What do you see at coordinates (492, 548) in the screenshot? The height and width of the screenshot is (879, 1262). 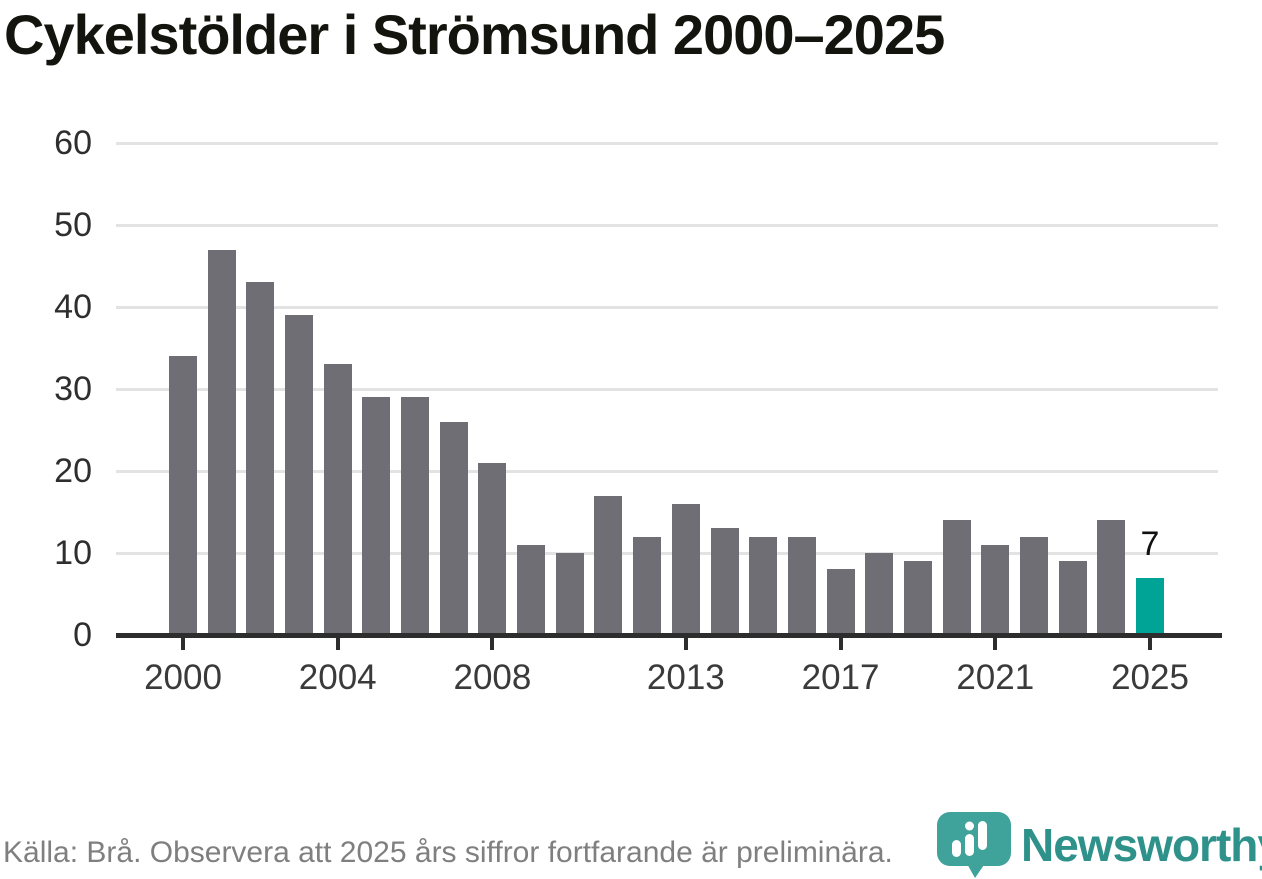 I see `bar-2008` at bounding box center [492, 548].